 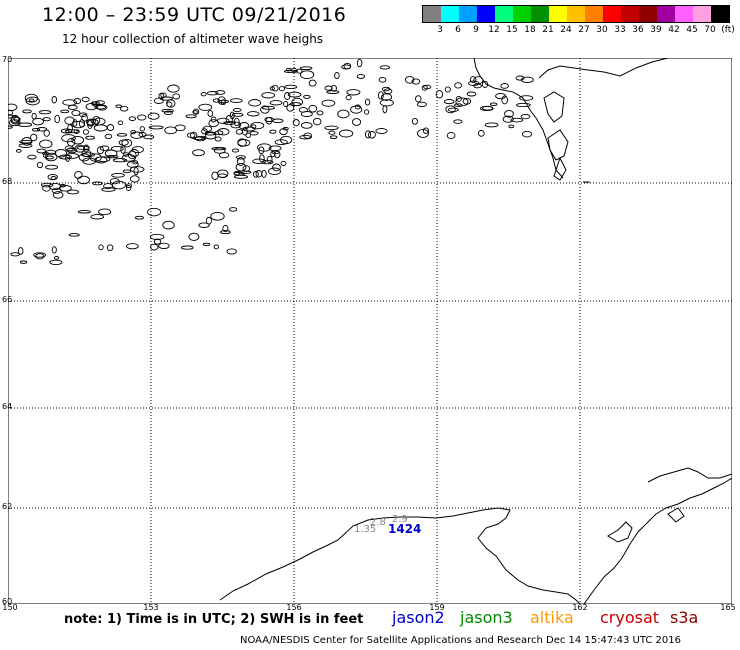 What do you see at coordinates (294, 607) in the screenshot?
I see `longitude-label: 156` at bounding box center [294, 607].